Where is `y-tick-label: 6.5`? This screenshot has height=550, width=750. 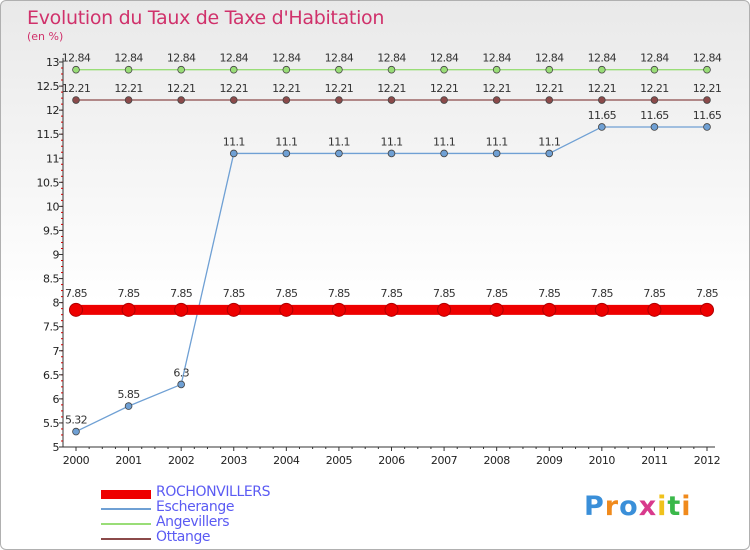 y-tick-label: 6.5 is located at coordinates (51, 375).